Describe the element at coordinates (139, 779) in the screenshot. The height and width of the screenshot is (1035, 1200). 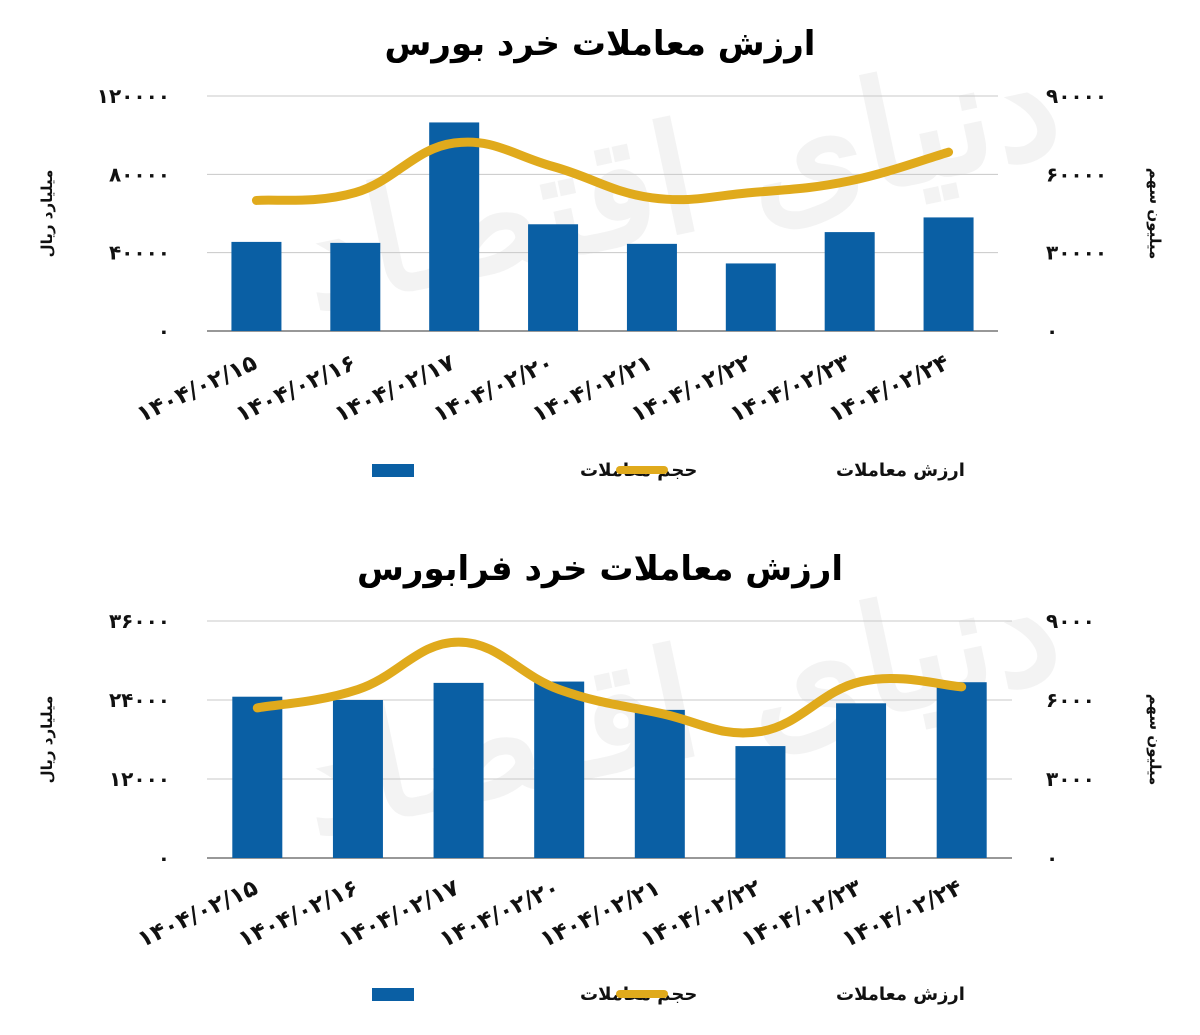
I see `left-tick-label: ۱۲۰۰۰` at that location.